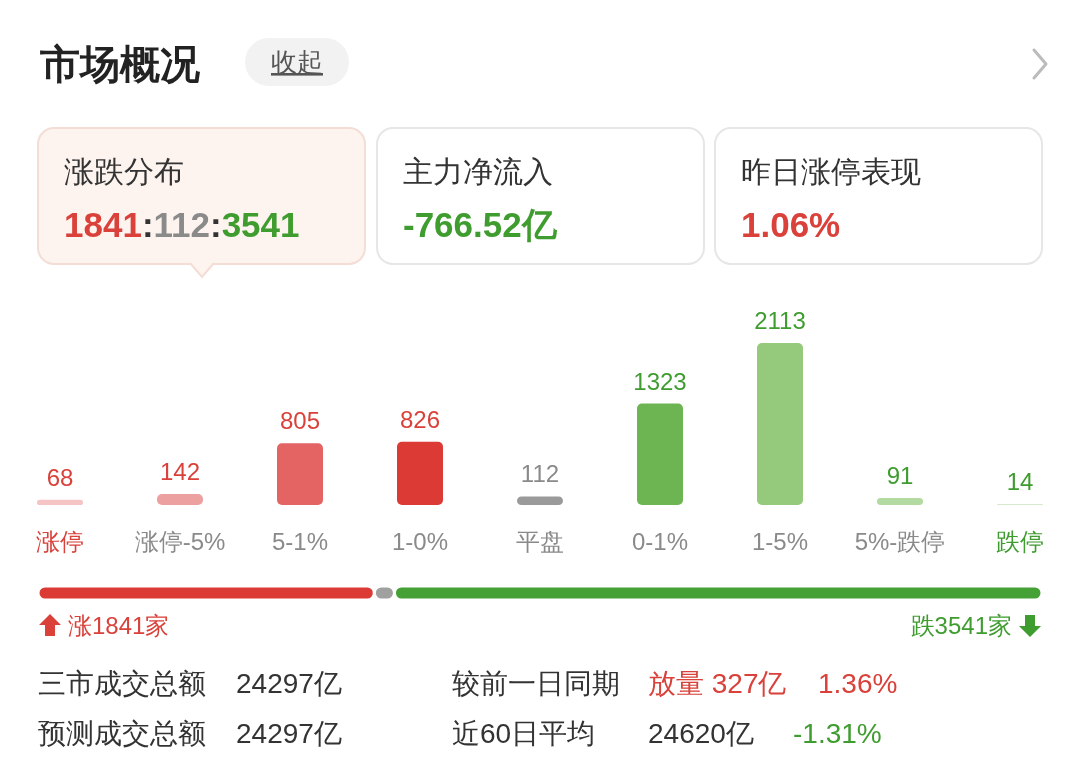  What do you see at coordinates (119, 625) in the screenshot?
I see `text: 涨1841家` at bounding box center [119, 625].